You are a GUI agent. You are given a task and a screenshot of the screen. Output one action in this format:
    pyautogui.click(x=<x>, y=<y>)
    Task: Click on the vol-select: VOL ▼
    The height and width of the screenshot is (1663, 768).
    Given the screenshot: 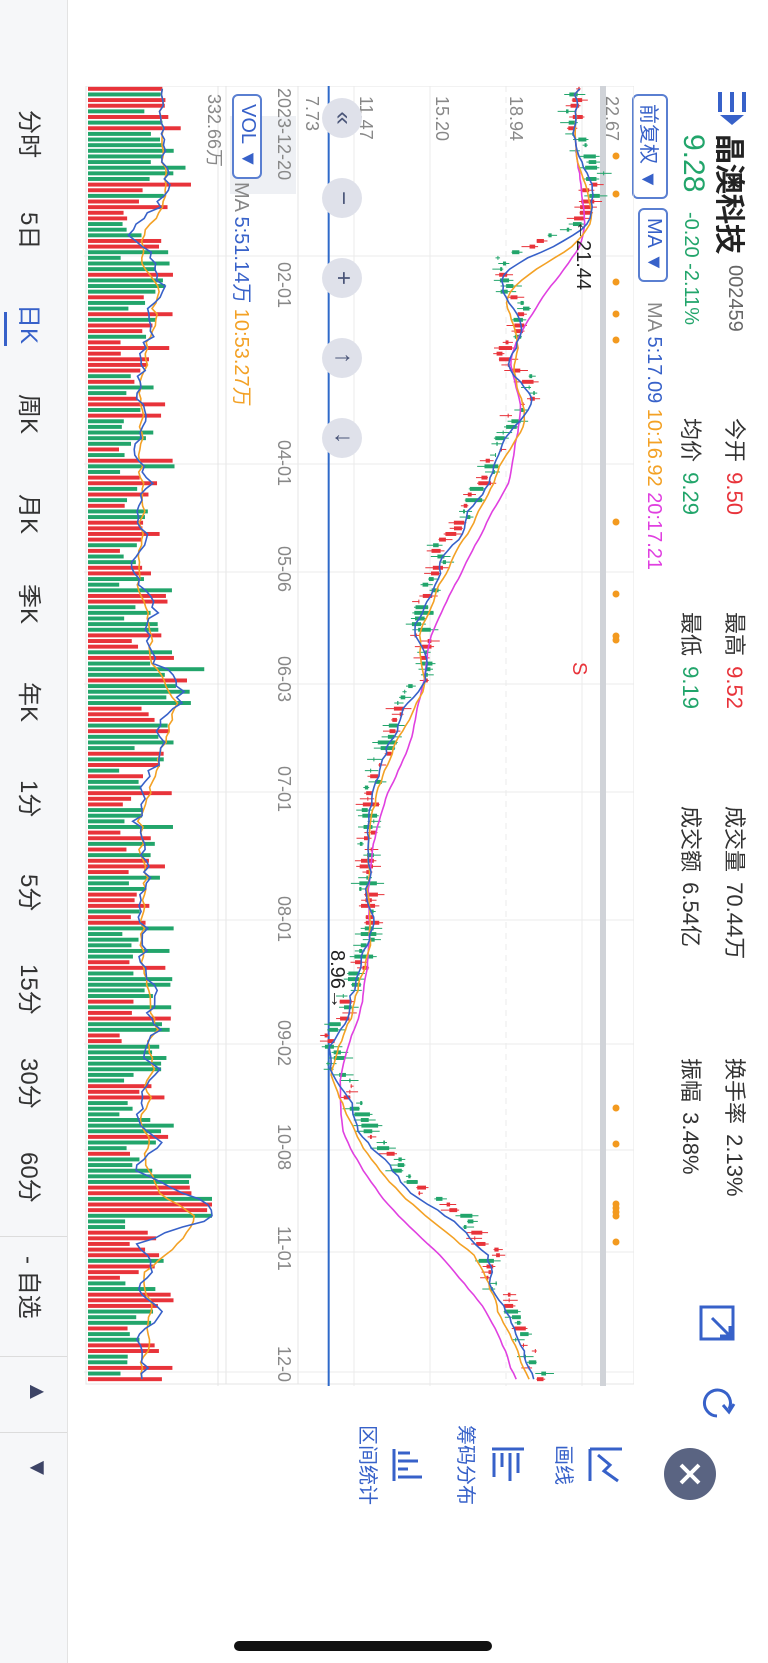 What is the action you would take?
    pyautogui.click(x=247, y=136)
    